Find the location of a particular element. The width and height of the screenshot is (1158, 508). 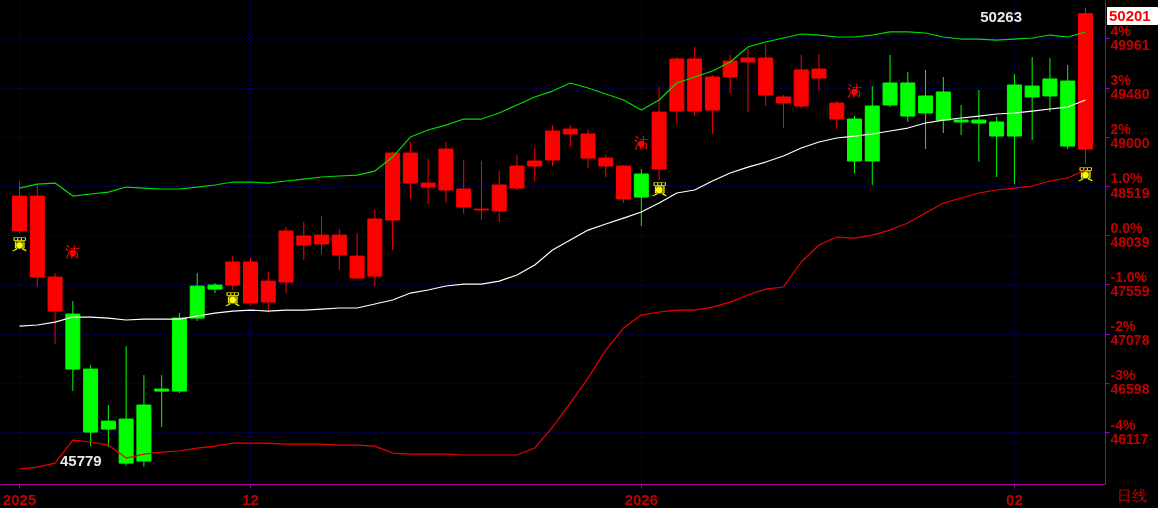

x-tick-label: 02 is located at coordinates (1014, 499).